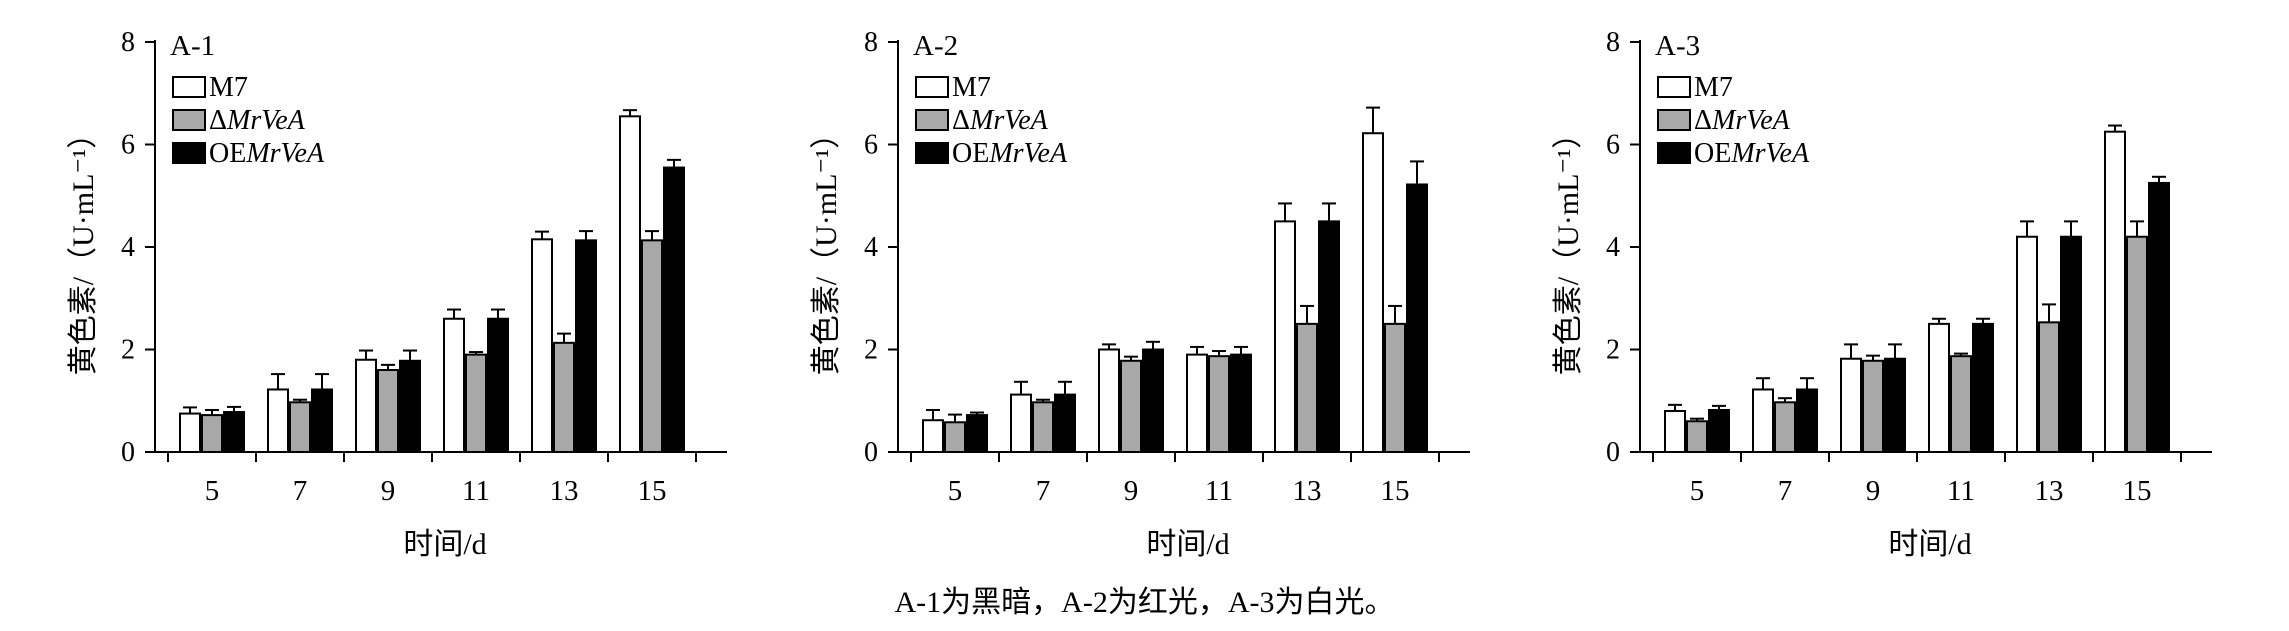 The height and width of the screenshot is (631, 2289). What do you see at coordinates (1713, 87) in the screenshot?
I see `legend-label: M7` at bounding box center [1713, 87].